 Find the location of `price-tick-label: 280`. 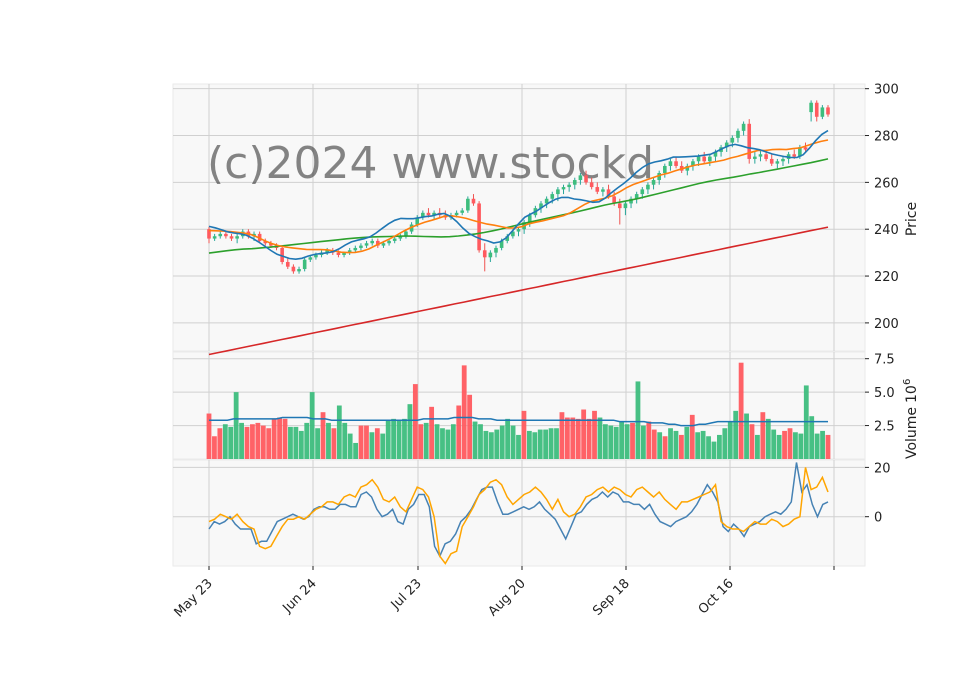

price-tick-label: 280 is located at coordinates (886, 137).